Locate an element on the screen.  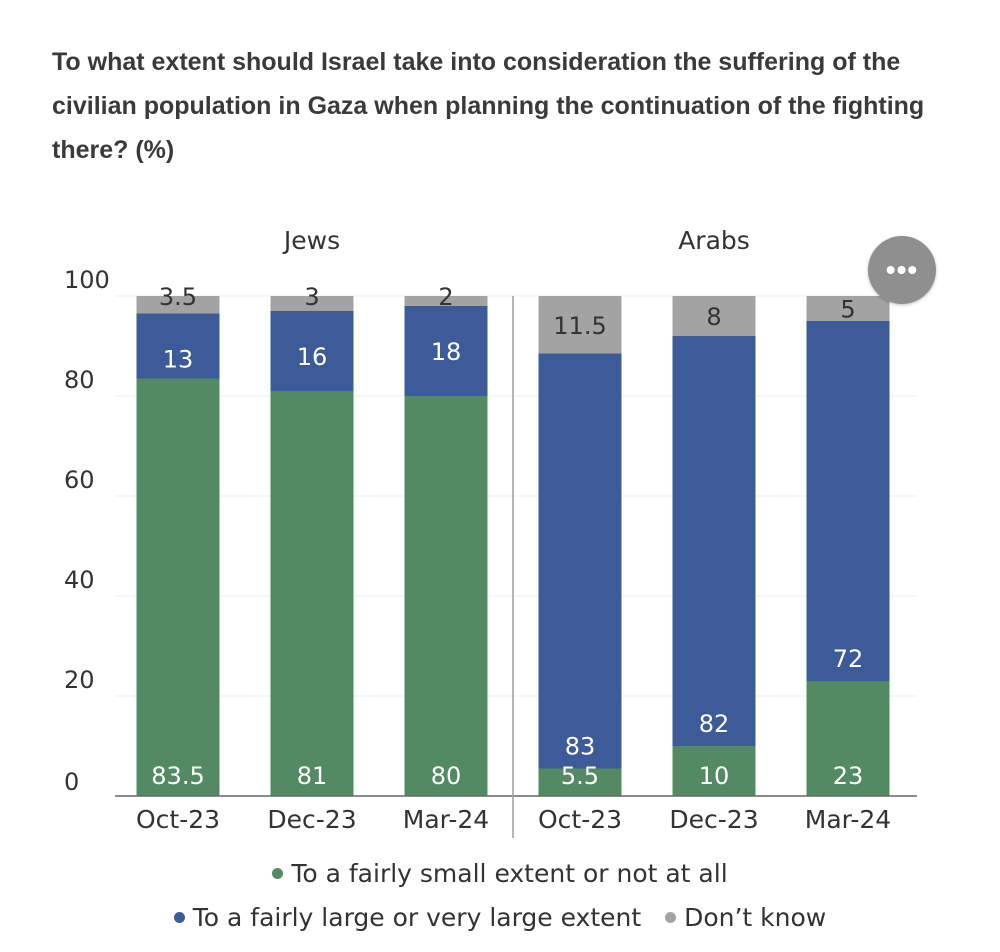
y-tick-label: 60 is located at coordinates (79, 480).